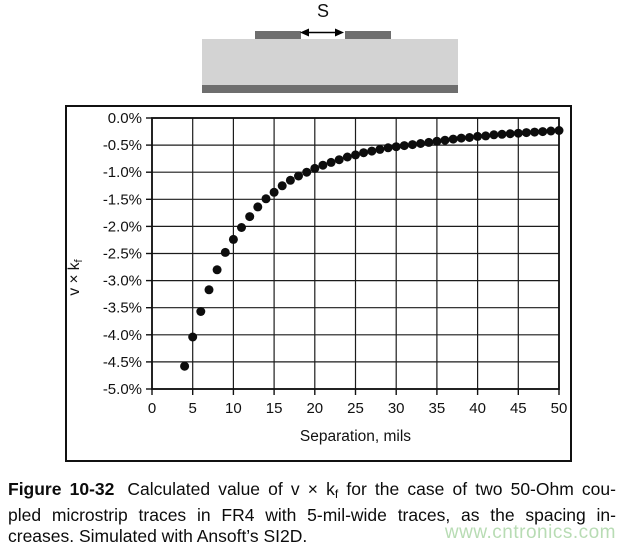  I want to click on fr4-substrate, so click(330, 62).